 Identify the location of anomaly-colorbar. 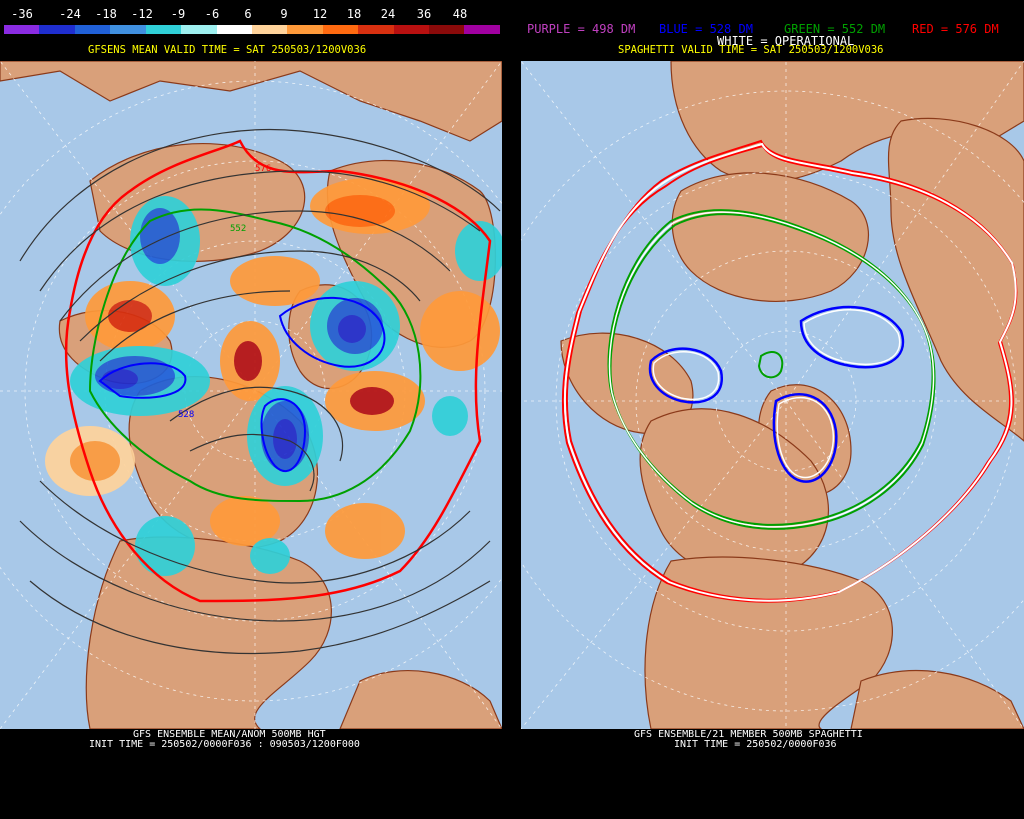
(252, 29).